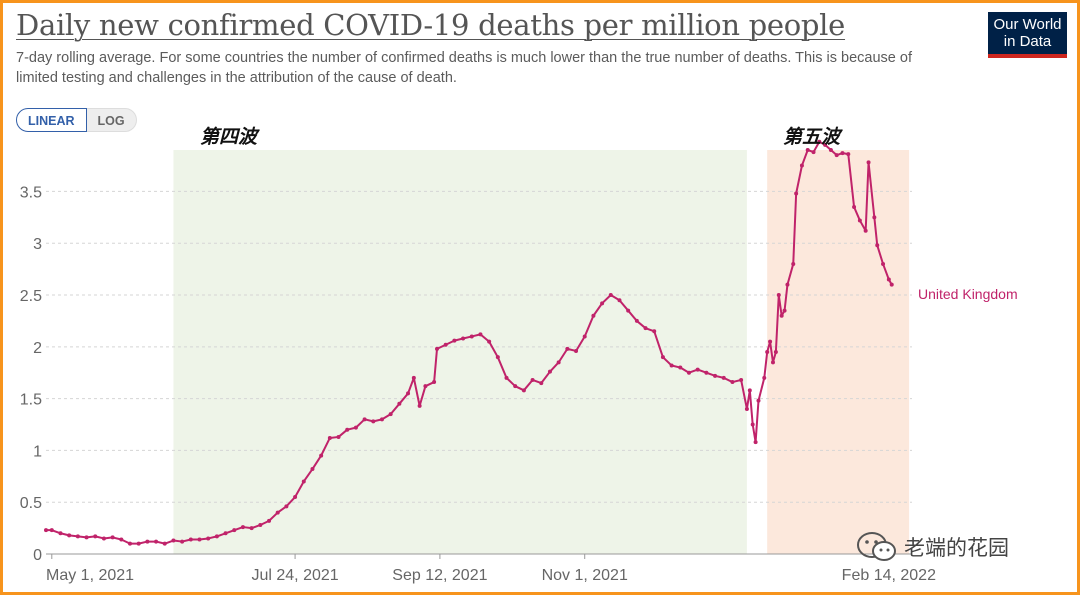  Describe the element at coordinates (37, 555) in the screenshot. I see `y-tick-label: 0` at that location.